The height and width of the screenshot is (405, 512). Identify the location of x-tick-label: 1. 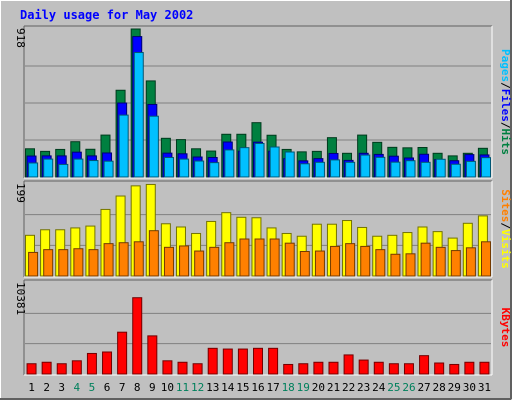
(31, 387).